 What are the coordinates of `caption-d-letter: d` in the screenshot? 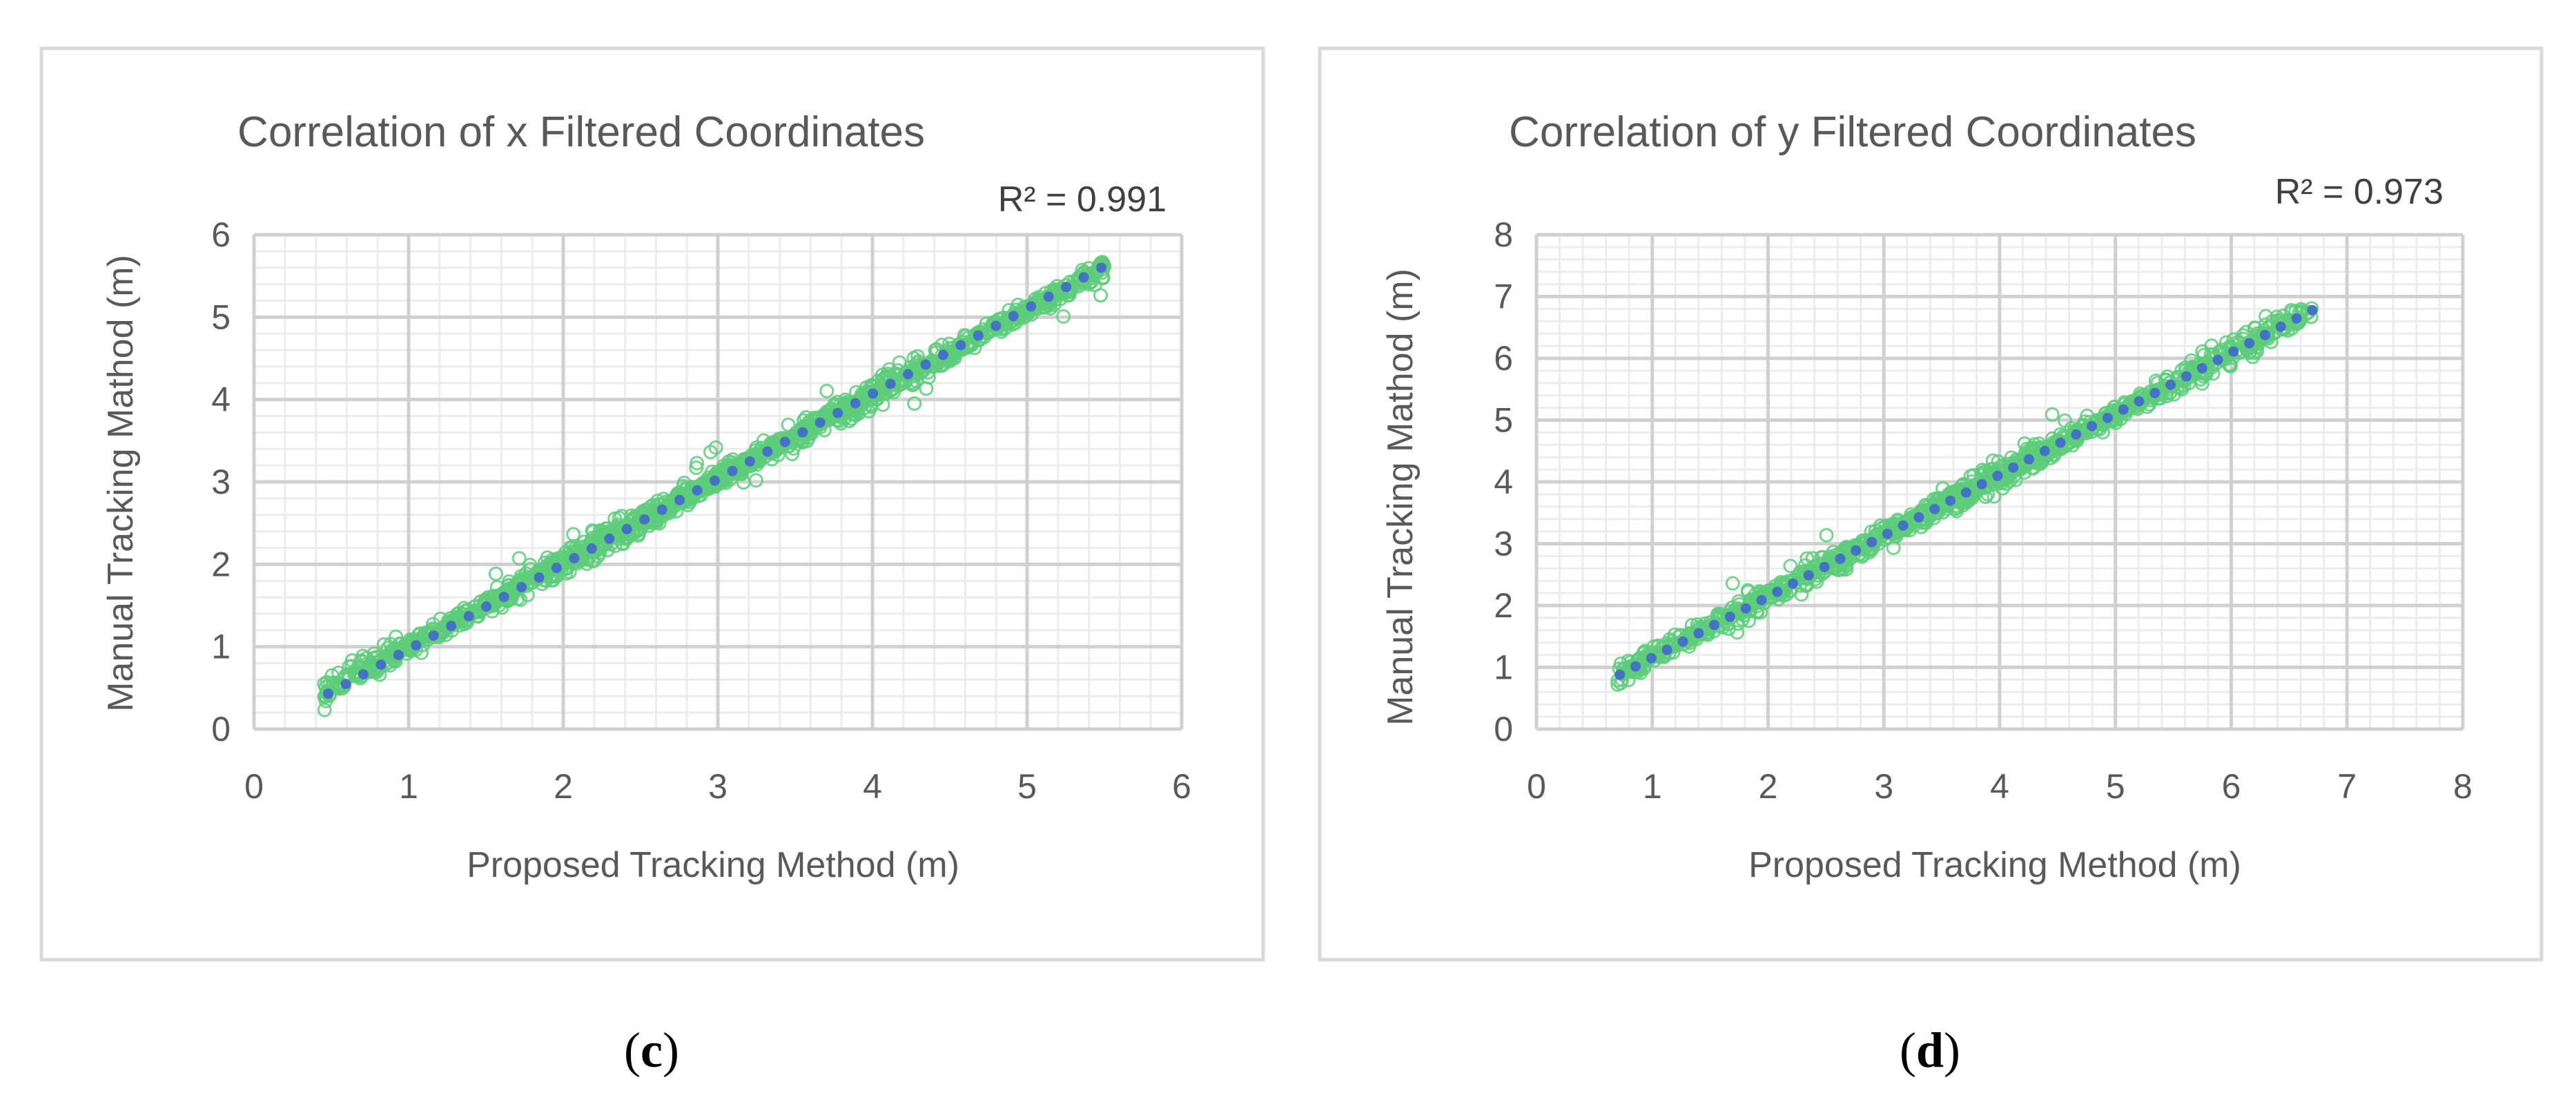 It's located at (1930, 1050).